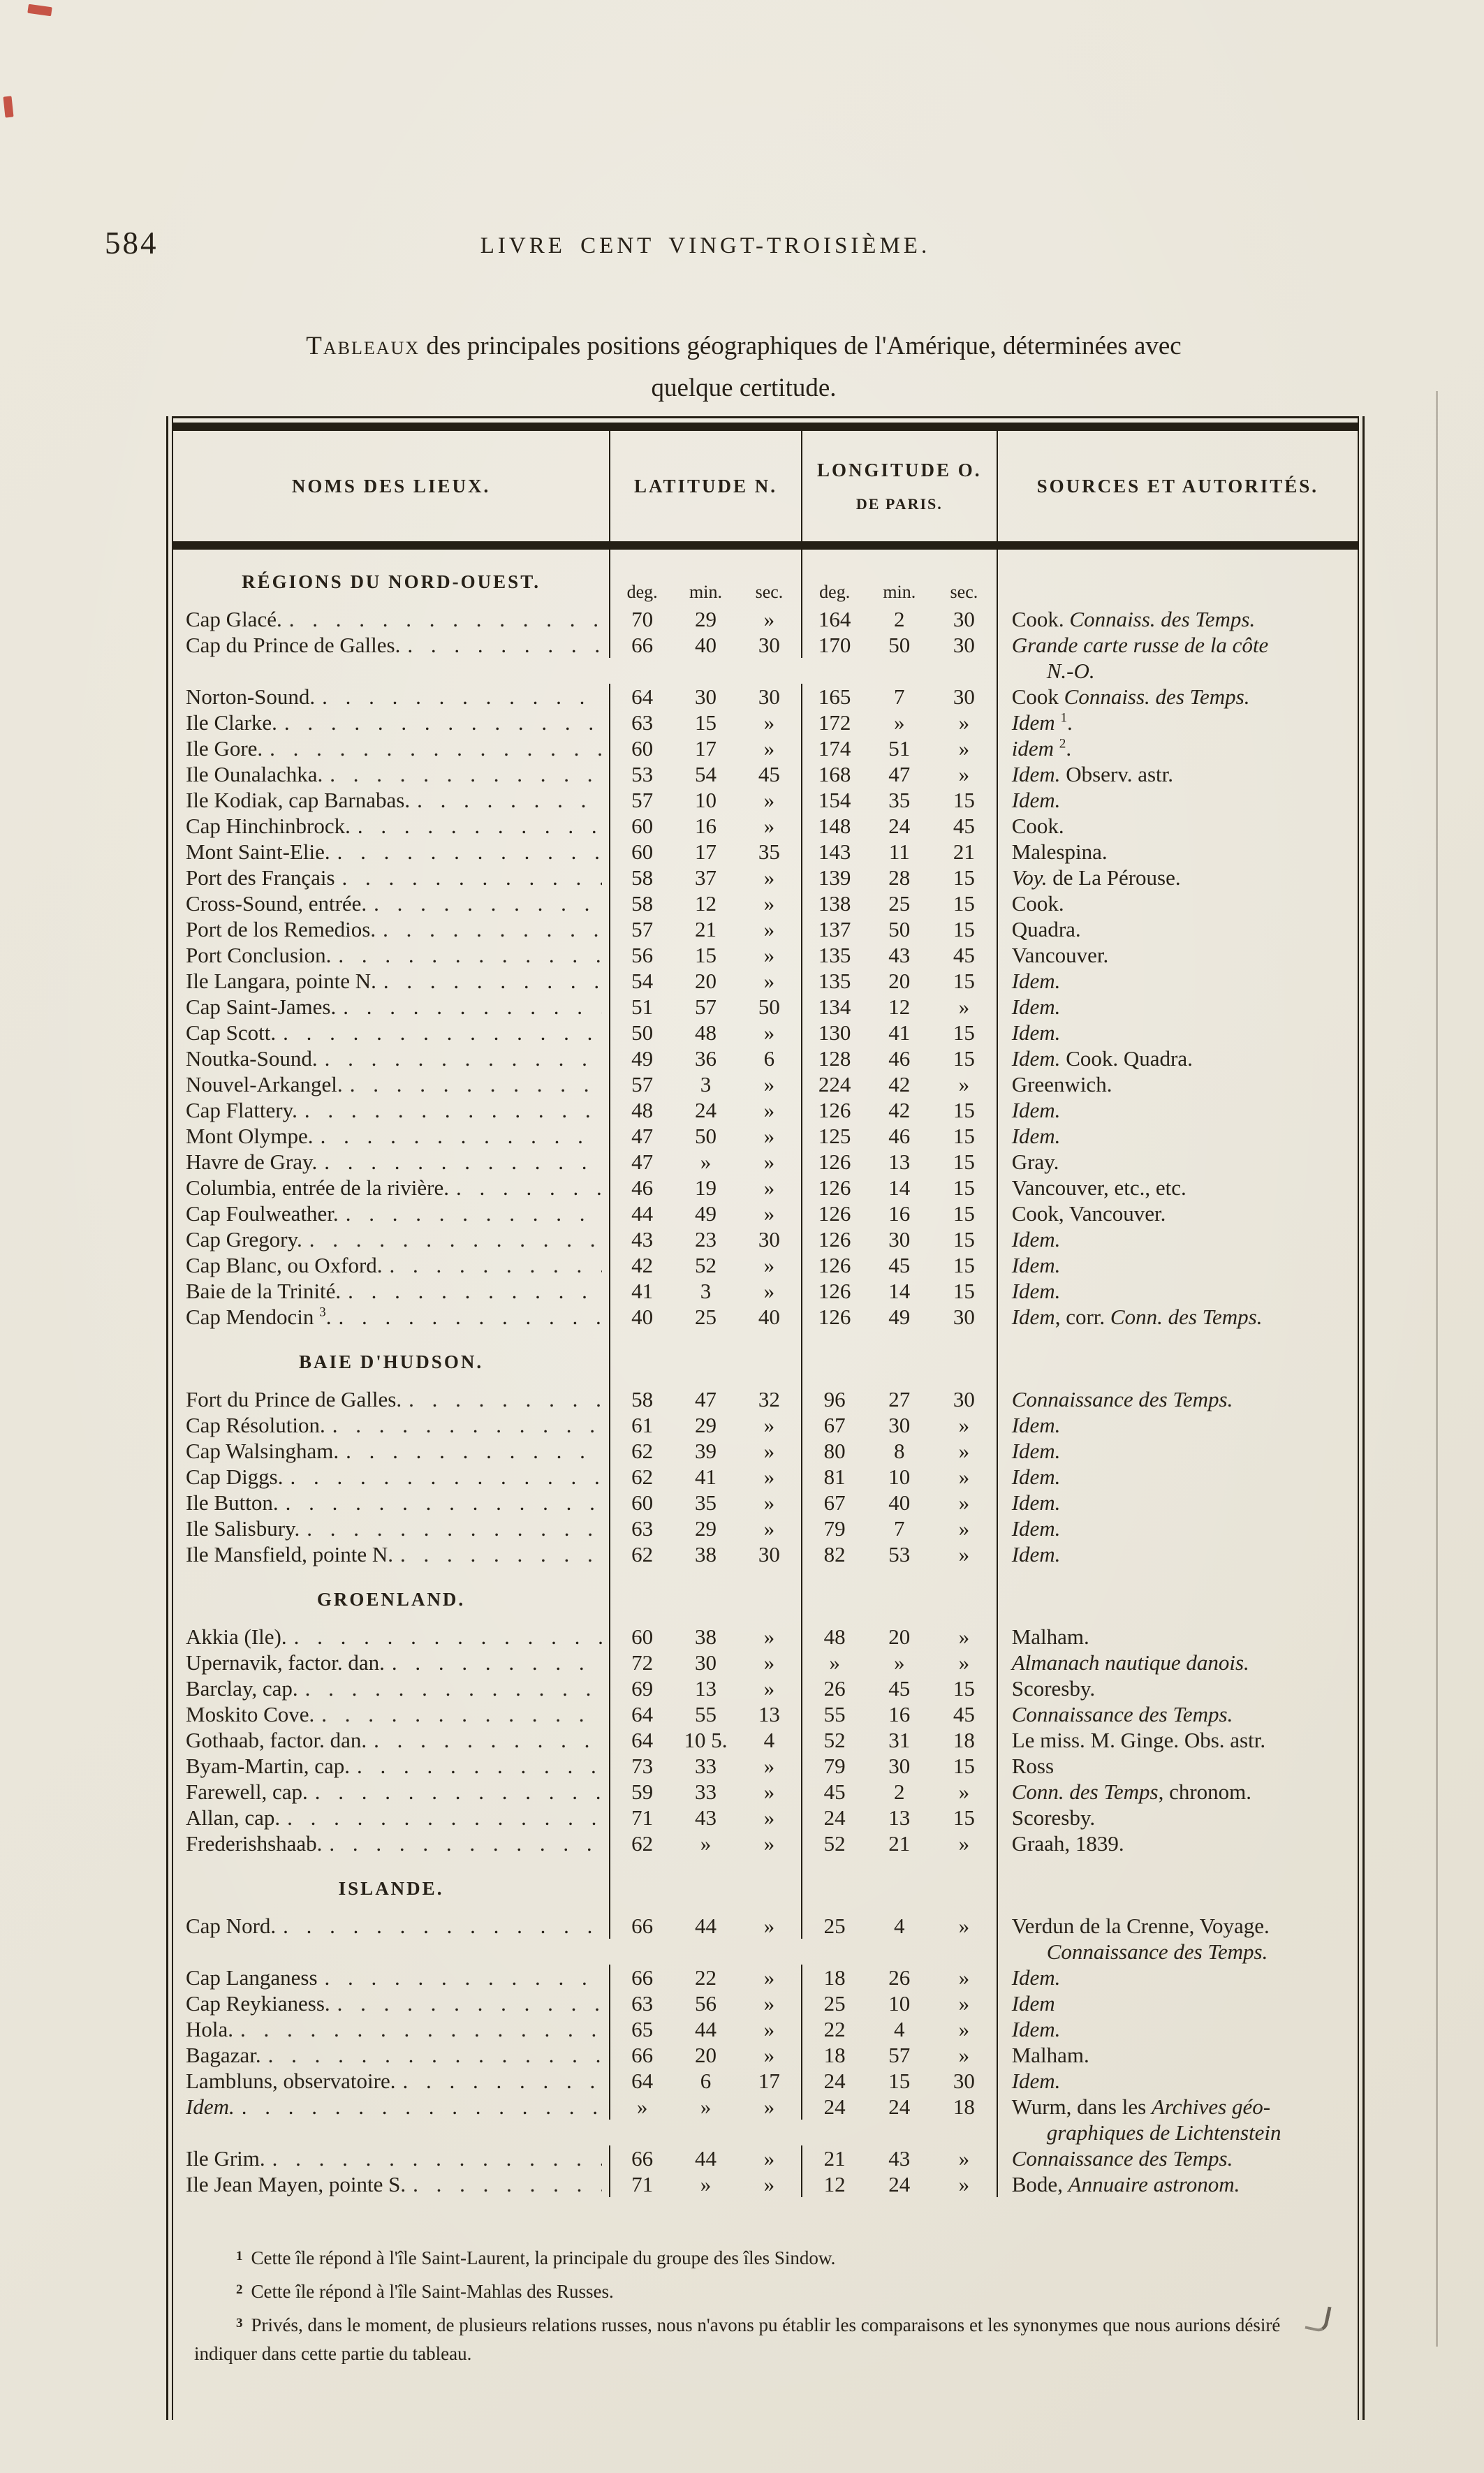  What do you see at coordinates (898, 619) in the screenshot?
I see `longitude-cell: 164 2 30` at bounding box center [898, 619].